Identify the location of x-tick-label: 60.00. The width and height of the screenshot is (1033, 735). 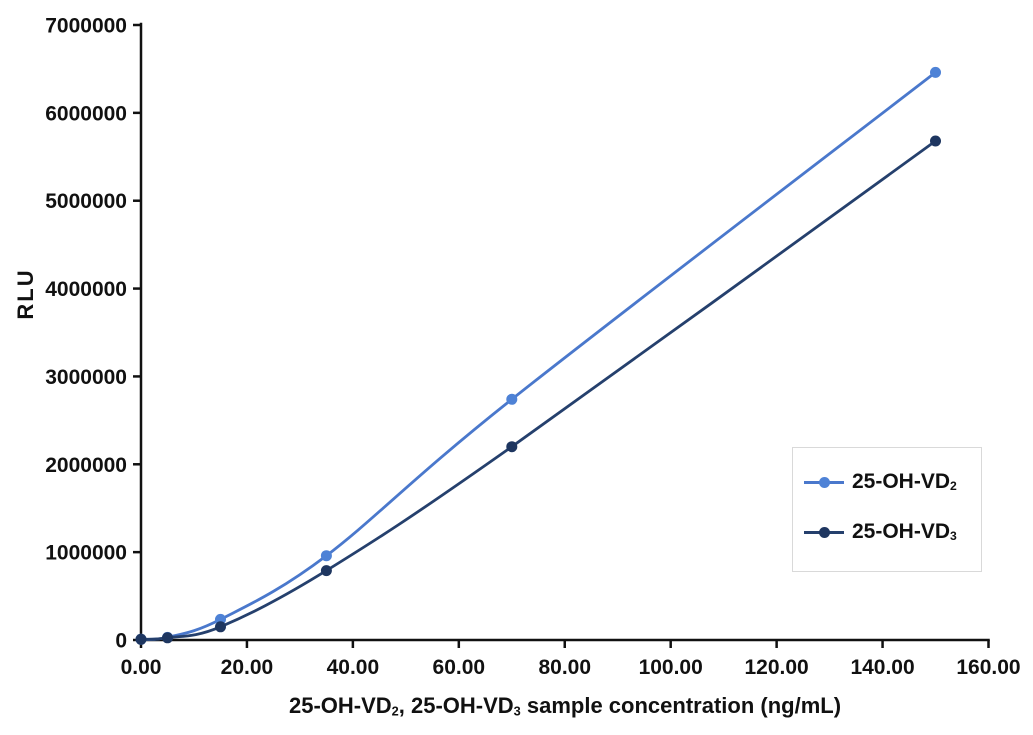
(459, 667).